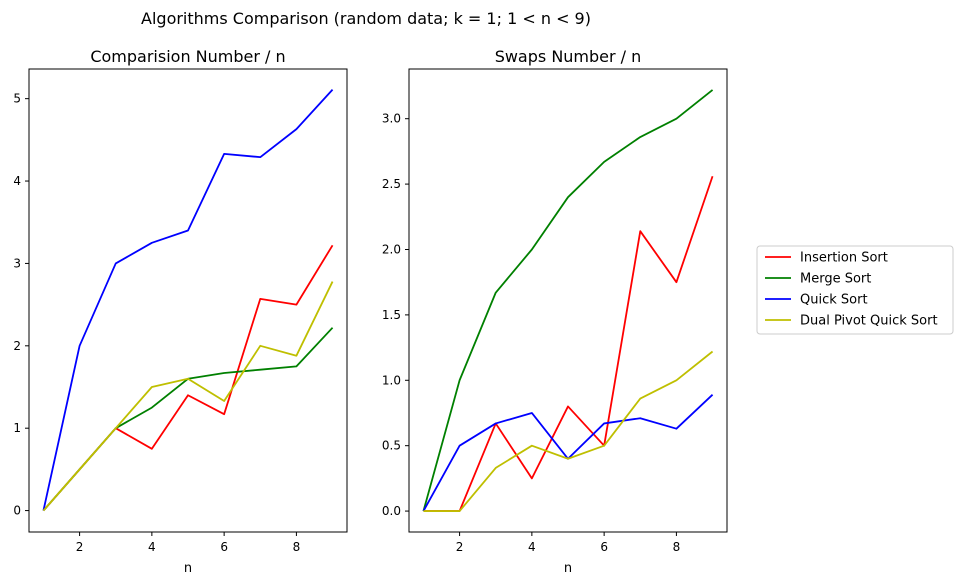  What do you see at coordinates (391, 446) in the screenshot?
I see `y-tick-label: 0.5` at bounding box center [391, 446].